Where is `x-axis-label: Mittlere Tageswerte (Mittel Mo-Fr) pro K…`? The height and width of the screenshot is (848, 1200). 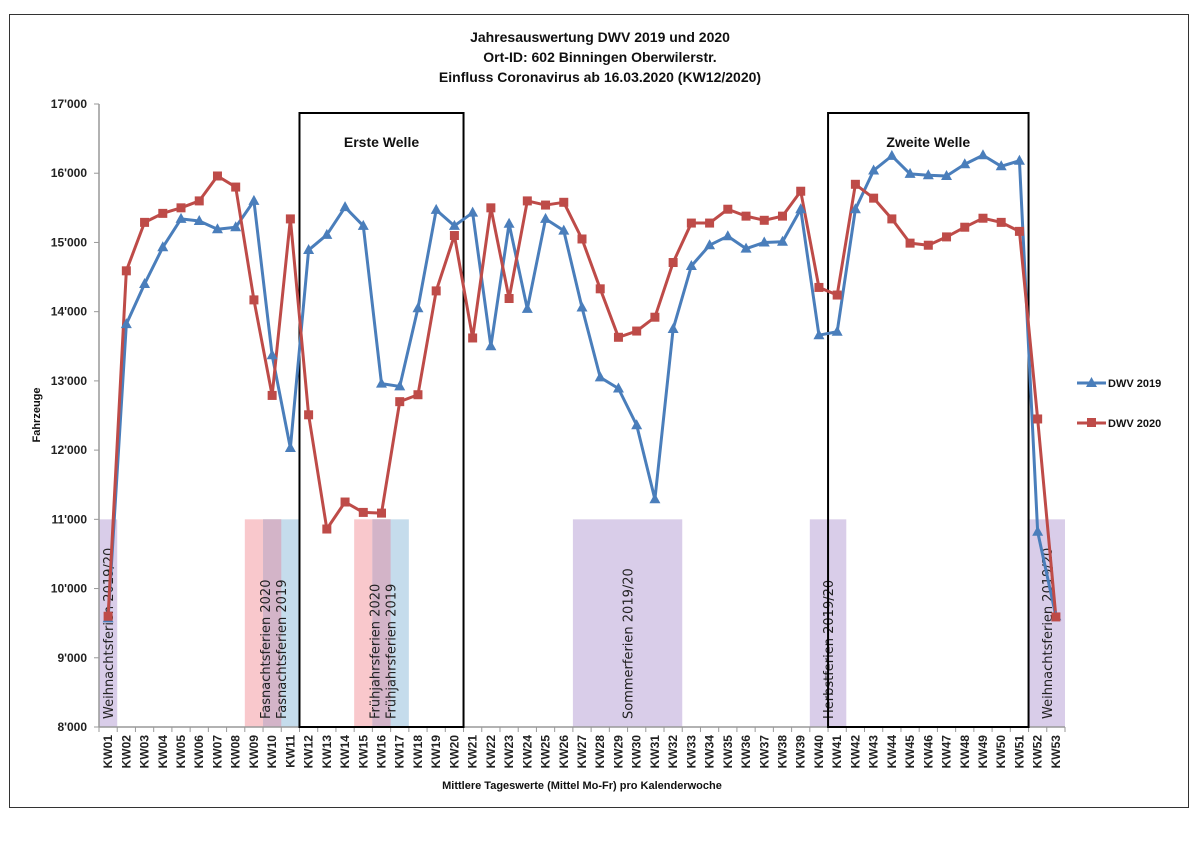 x-axis-label: Mittlere Tageswerte (Mittel Mo-Fr) pro K… is located at coordinates (582, 786).